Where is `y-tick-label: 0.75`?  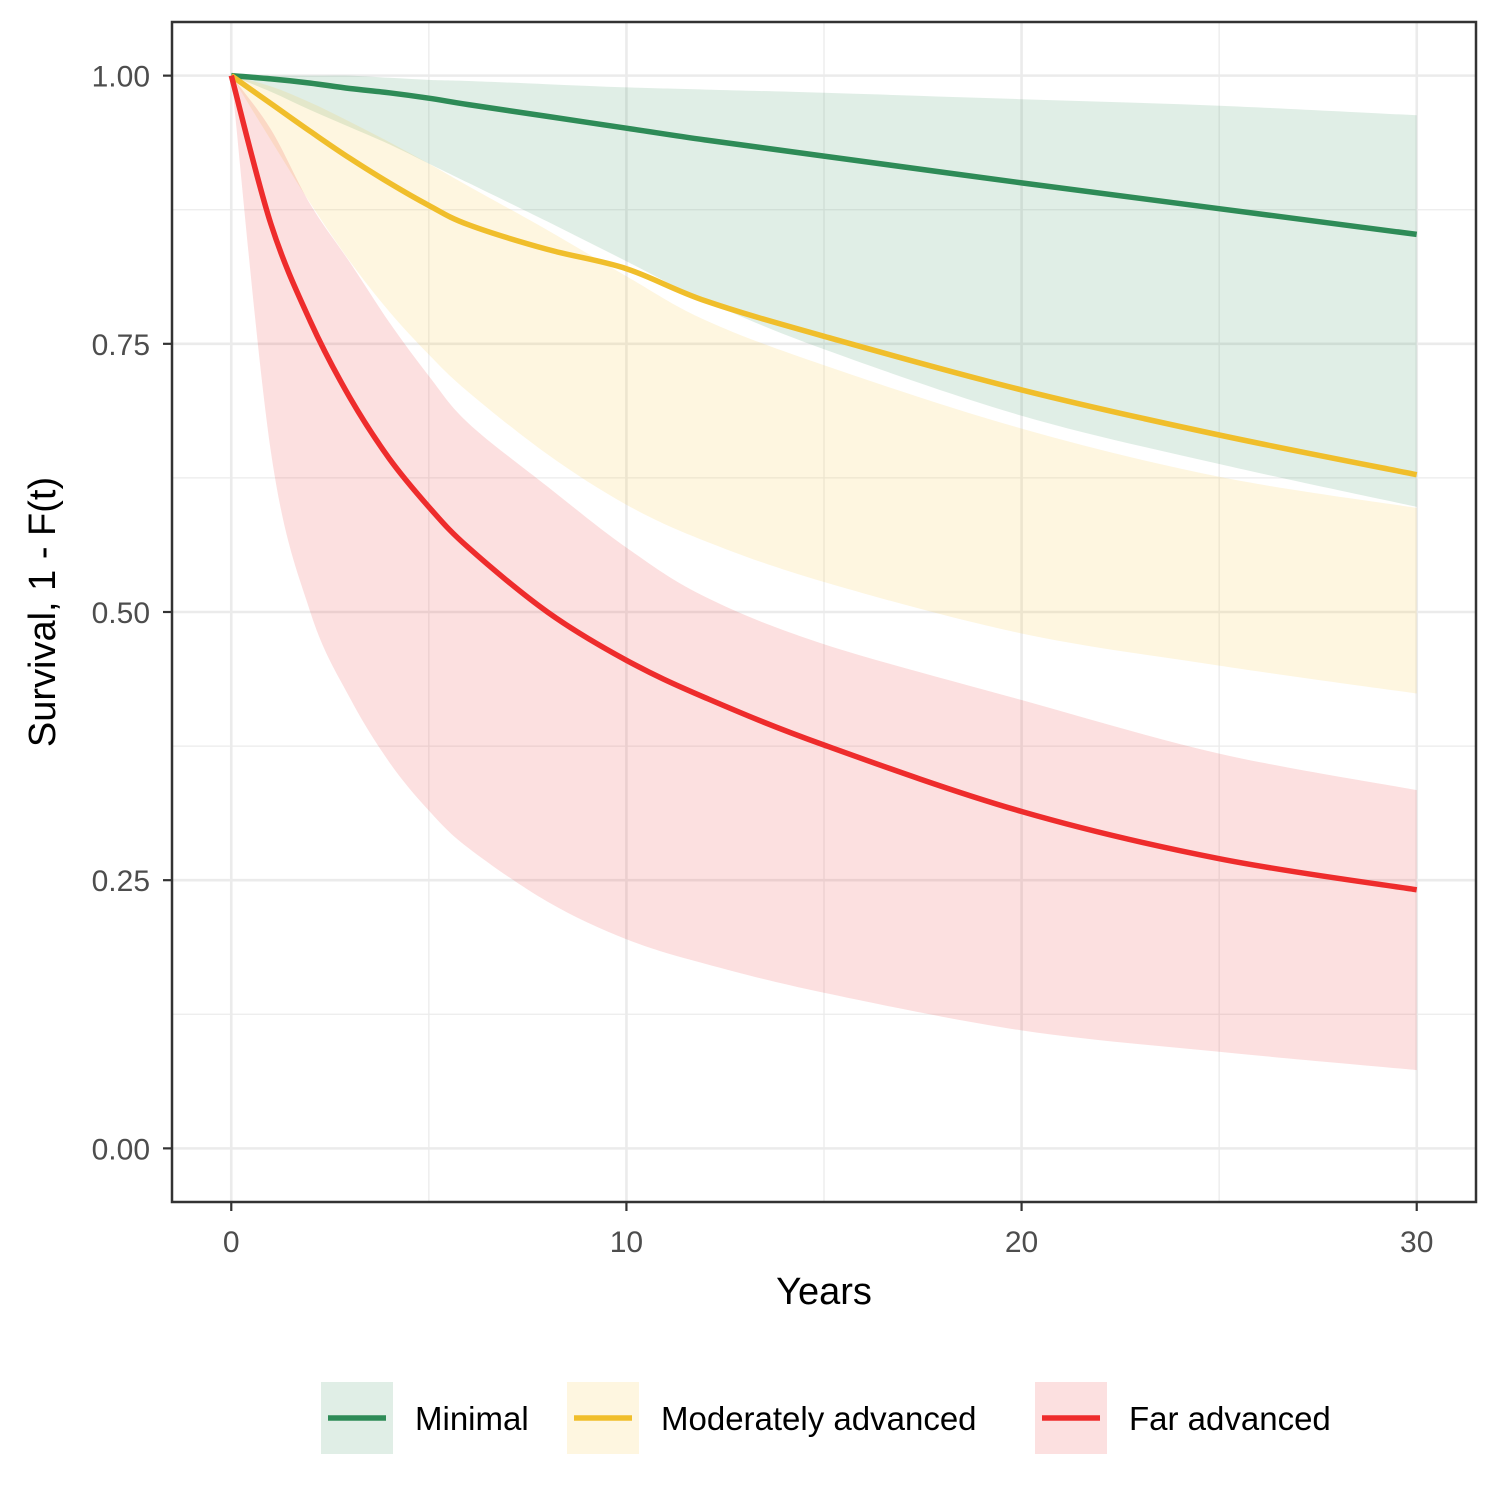
y-tick-label: 0.75 is located at coordinates (121, 345).